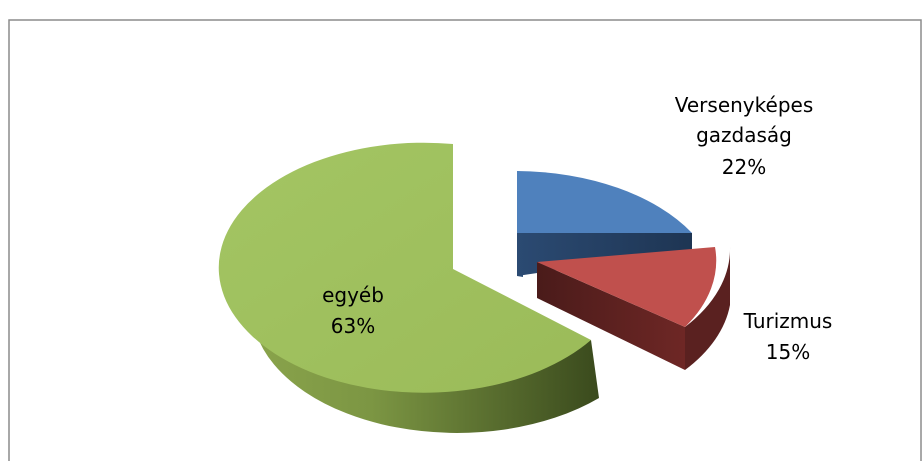  I want to click on slice-label-line: Versenyképes, so click(744, 105).